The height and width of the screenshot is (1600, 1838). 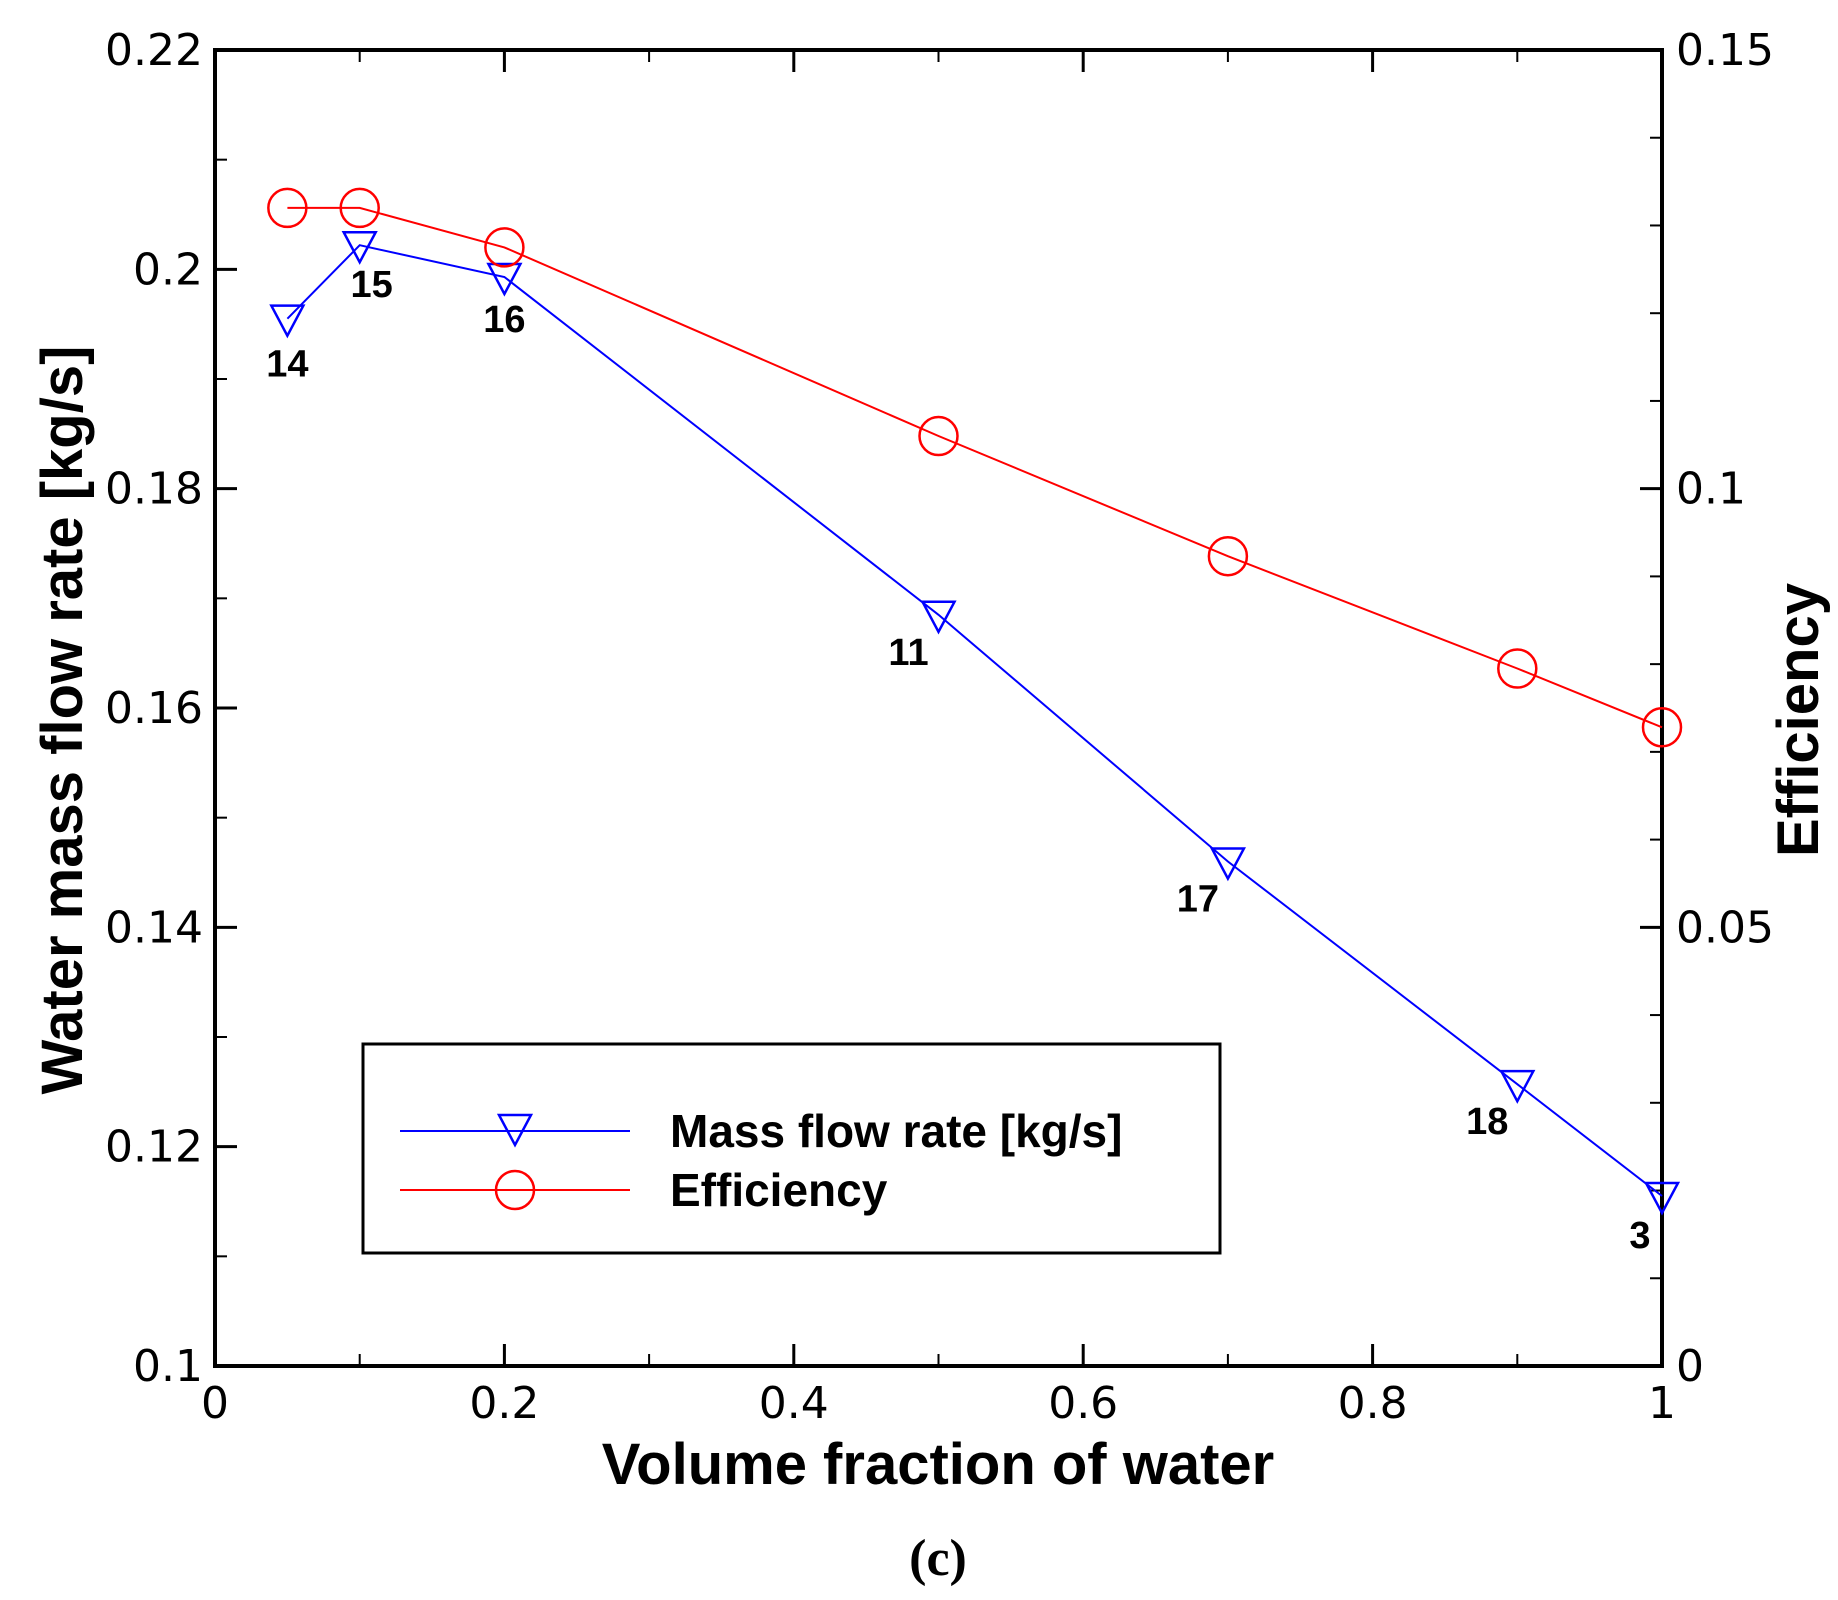 What do you see at coordinates (154, 1147) in the screenshot?
I see `y-tick-label: 0.12` at bounding box center [154, 1147].